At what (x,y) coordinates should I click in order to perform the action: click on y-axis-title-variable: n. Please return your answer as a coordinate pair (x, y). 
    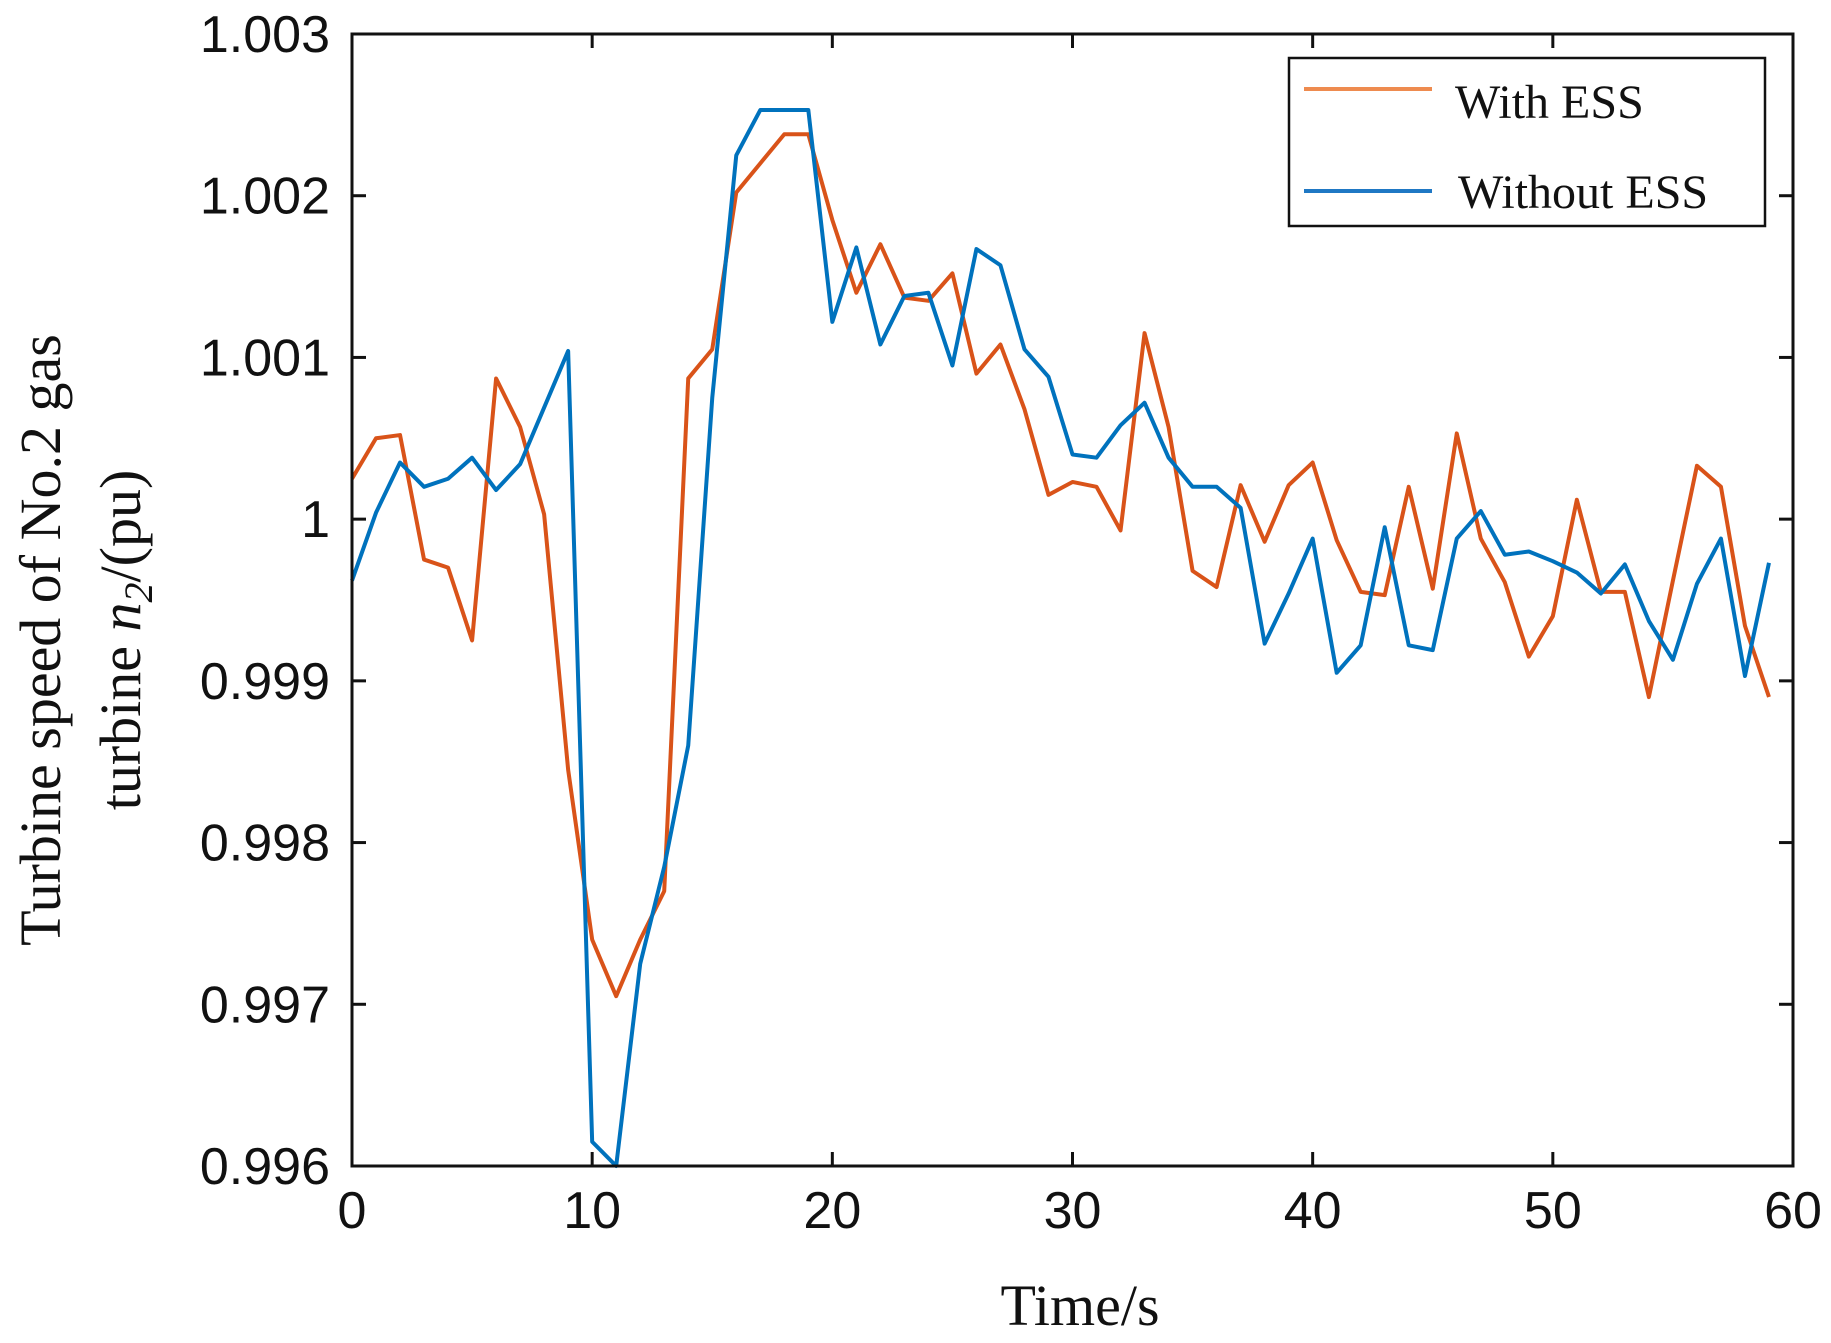
    Looking at the image, I should click on (120, 616).